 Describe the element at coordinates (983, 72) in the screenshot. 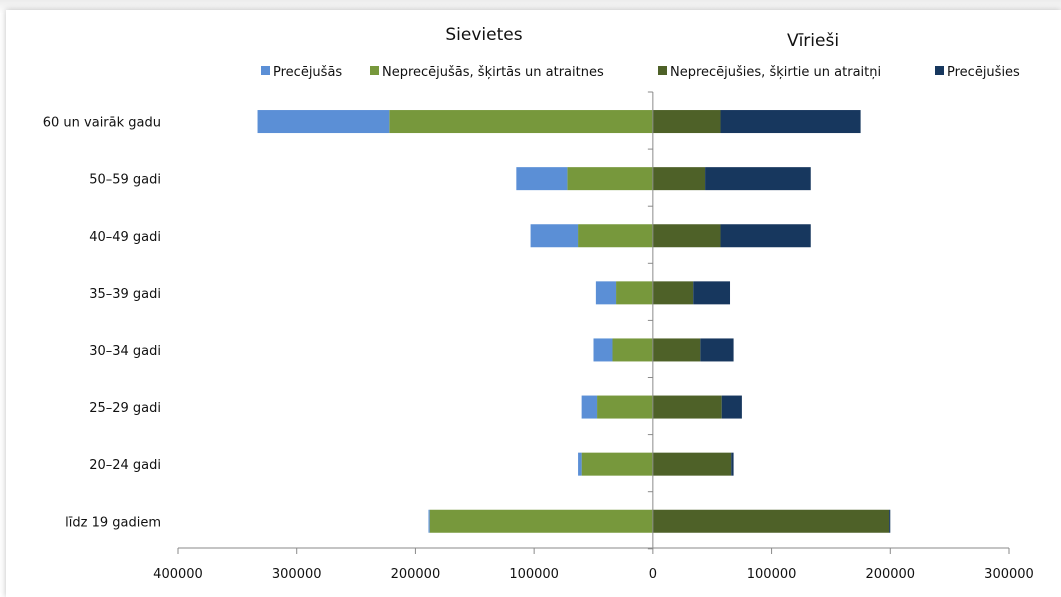

I see `legend-label: Precējušies` at that location.